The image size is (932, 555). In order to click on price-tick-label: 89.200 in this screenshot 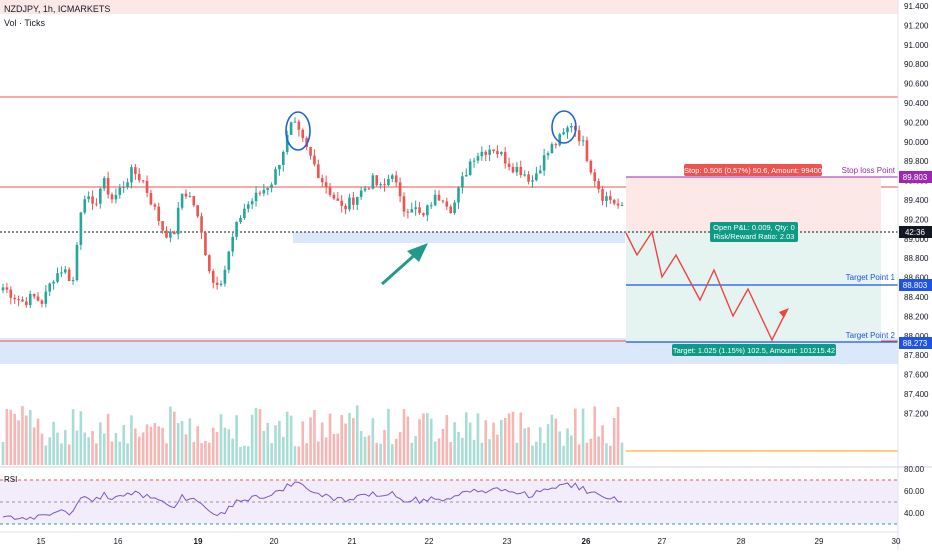, I will do `click(916, 219)`.